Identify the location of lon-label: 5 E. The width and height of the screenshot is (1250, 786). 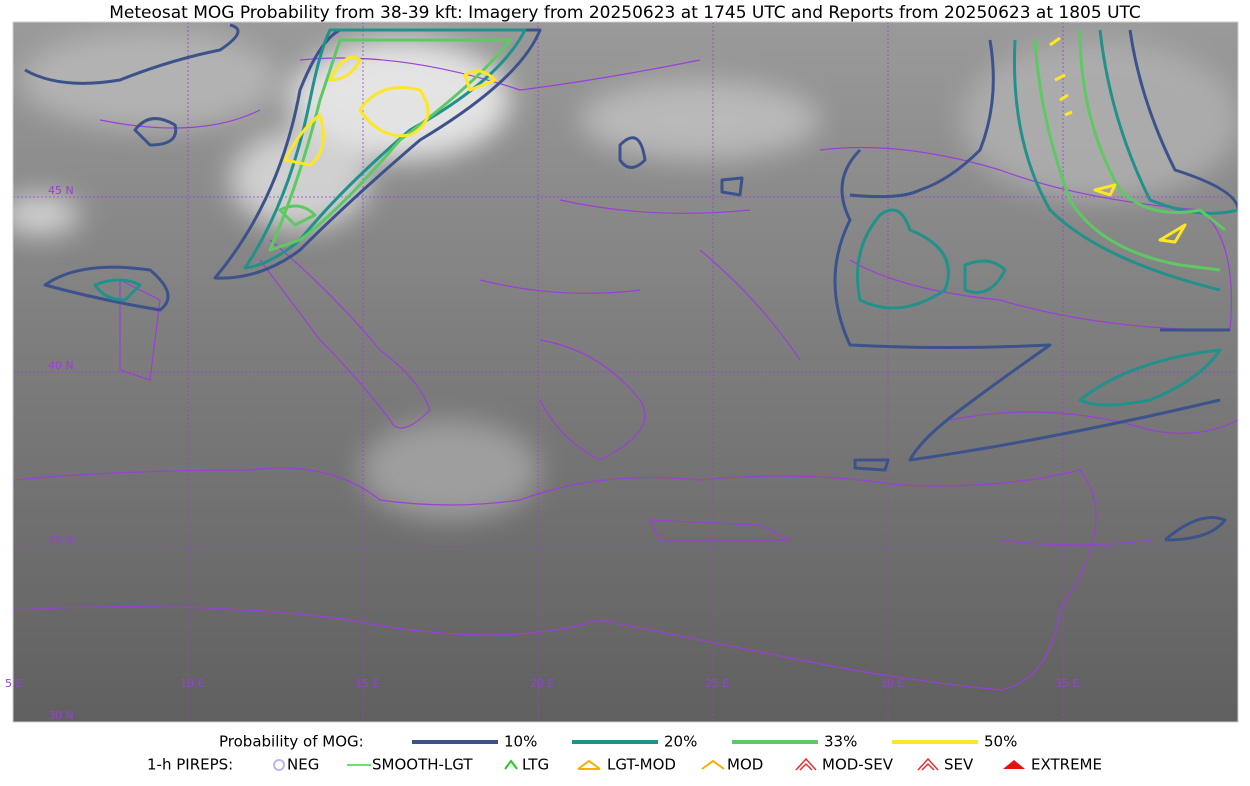
(13, 683).